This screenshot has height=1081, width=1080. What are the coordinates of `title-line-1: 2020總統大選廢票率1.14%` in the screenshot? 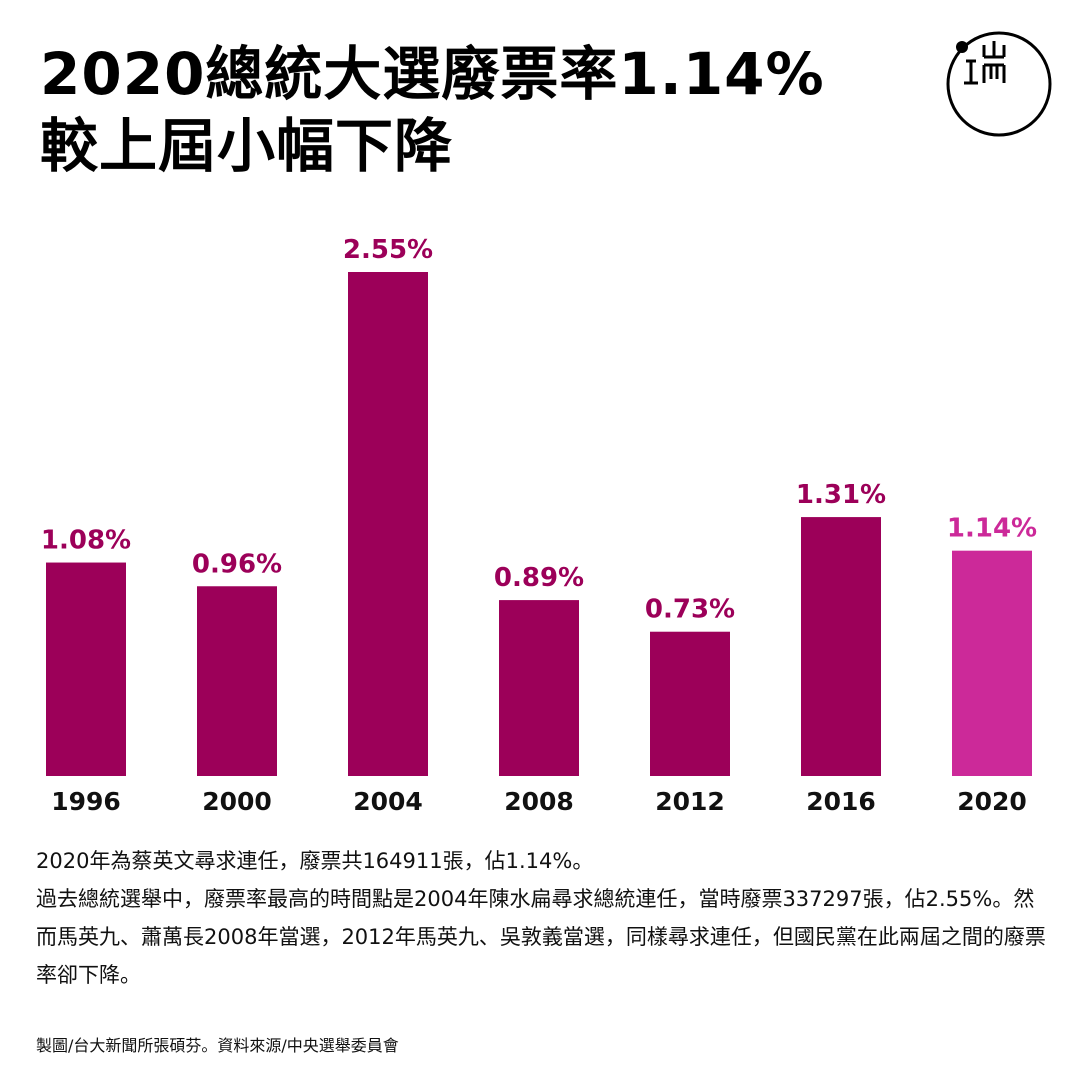 It's located at (432, 74).